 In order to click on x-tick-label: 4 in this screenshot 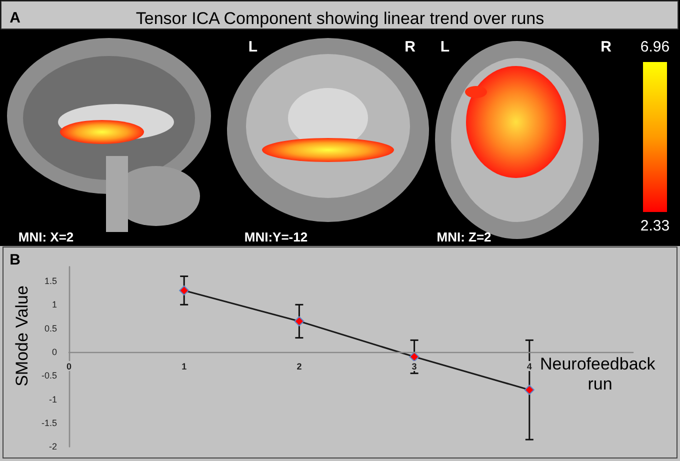, I will do `click(529, 367)`.